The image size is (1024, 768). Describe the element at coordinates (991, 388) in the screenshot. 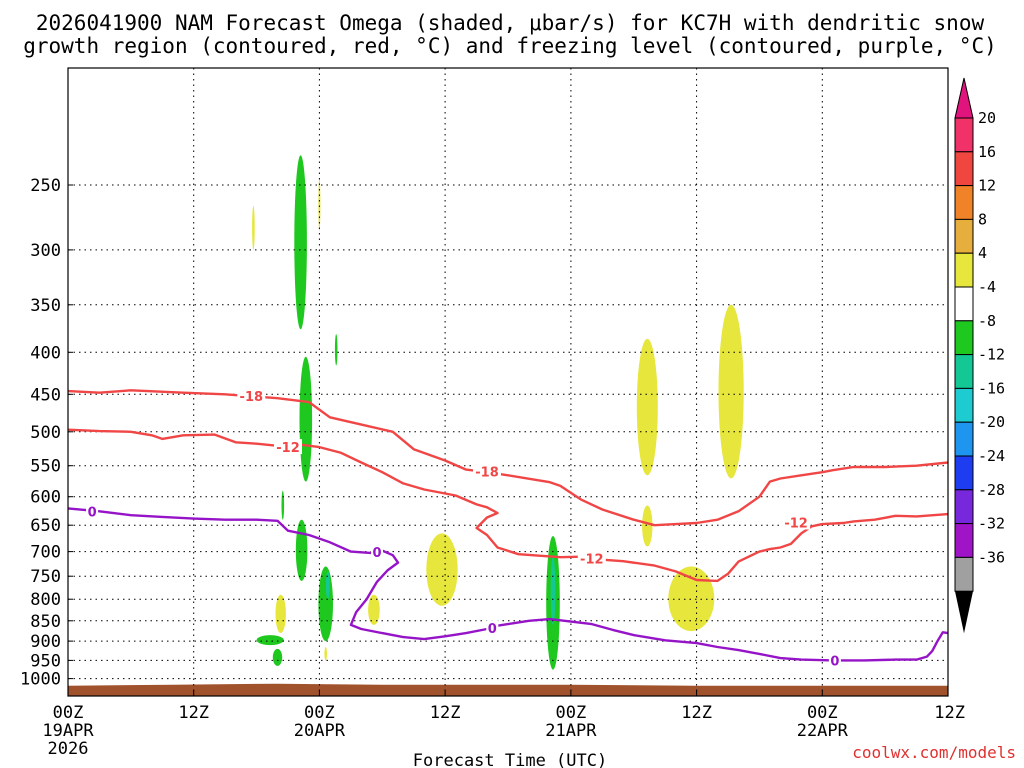

I see `colorbar-label: -16` at that location.